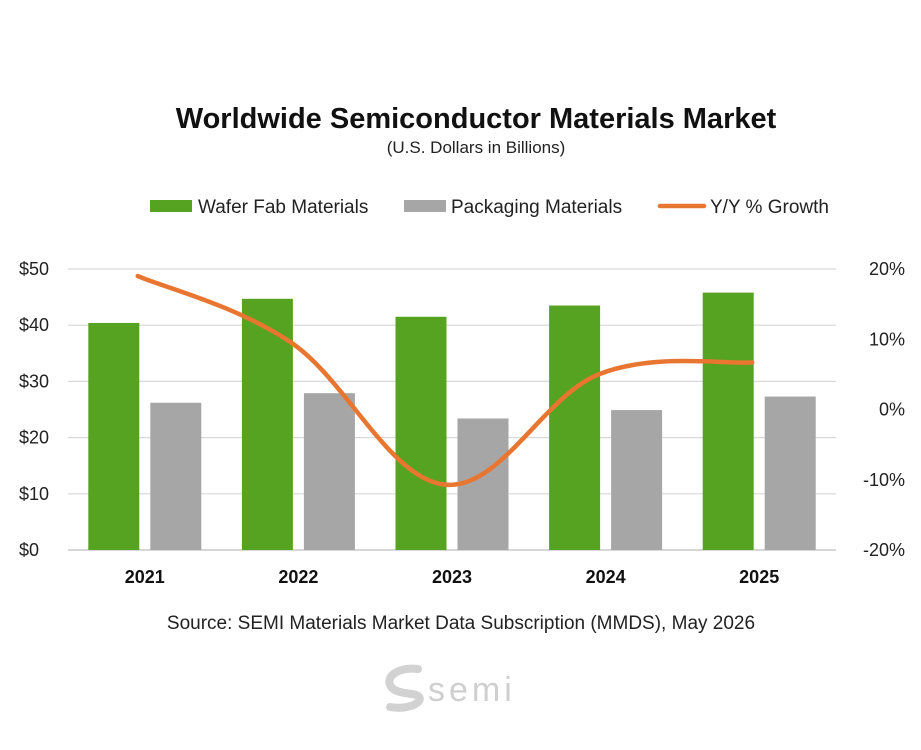  What do you see at coordinates (34, 325) in the screenshot?
I see `left-tick-label: $40` at bounding box center [34, 325].